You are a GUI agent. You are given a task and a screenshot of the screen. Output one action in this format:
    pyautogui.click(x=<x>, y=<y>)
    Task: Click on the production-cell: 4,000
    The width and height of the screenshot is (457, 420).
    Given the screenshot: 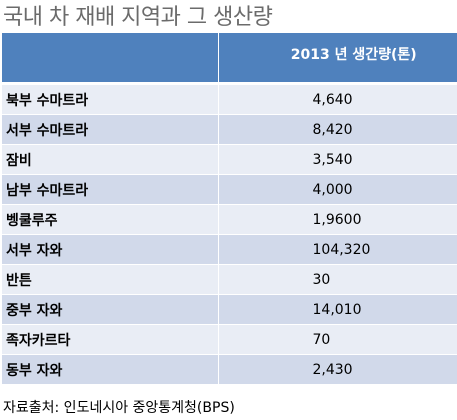 What is the action you would take?
    pyautogui.click(x=337, y=189)
    